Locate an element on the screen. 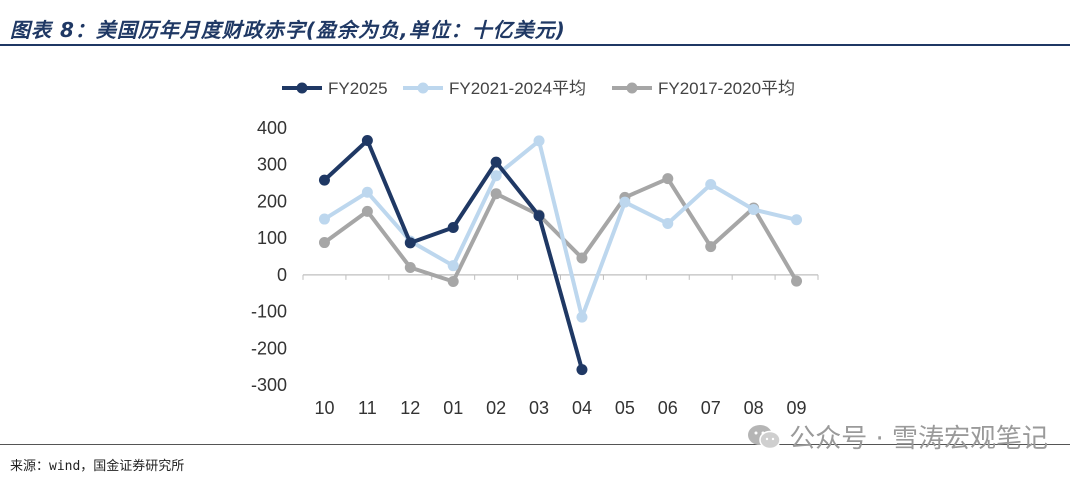 This screenshot has width=1080, height=481. chart-title: 图表 8：美国历年月度财政赤字(盈余为负,单位：十亿美元) is located at coordinates (288, 30).